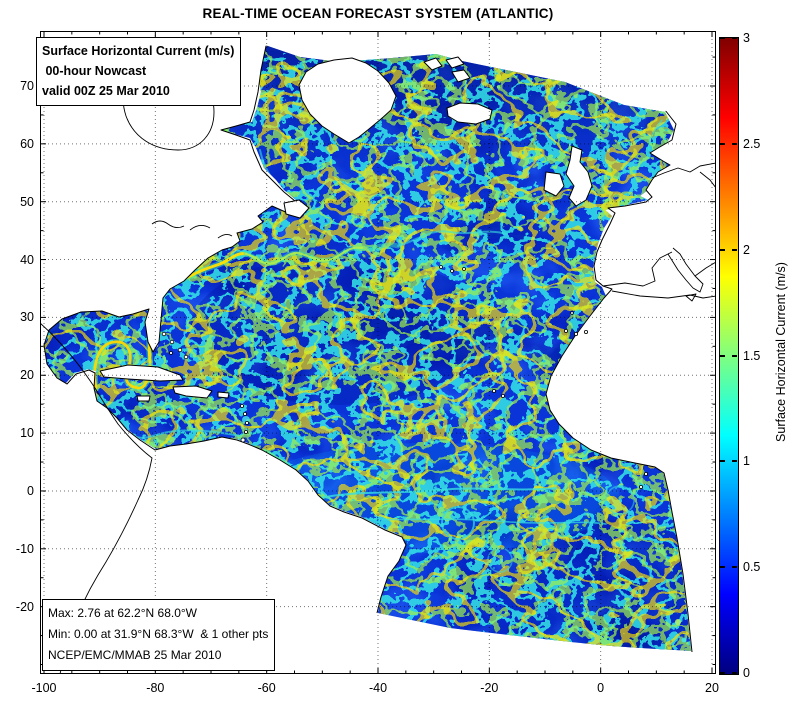 This screenshot has height=719, width=800. I want to click on stats-credit-line: NCEP/EMC/MMAB 25 Mar 2010, so click(135, 655).